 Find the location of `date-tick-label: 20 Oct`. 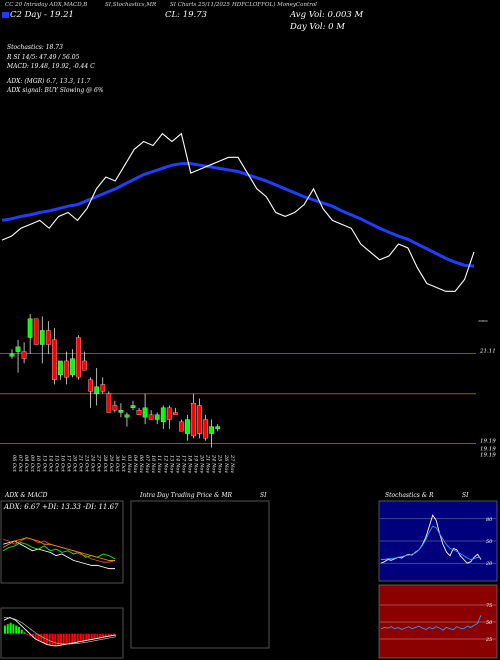

date-tick-label: 20 Oct is located at coordinates (75, 463).